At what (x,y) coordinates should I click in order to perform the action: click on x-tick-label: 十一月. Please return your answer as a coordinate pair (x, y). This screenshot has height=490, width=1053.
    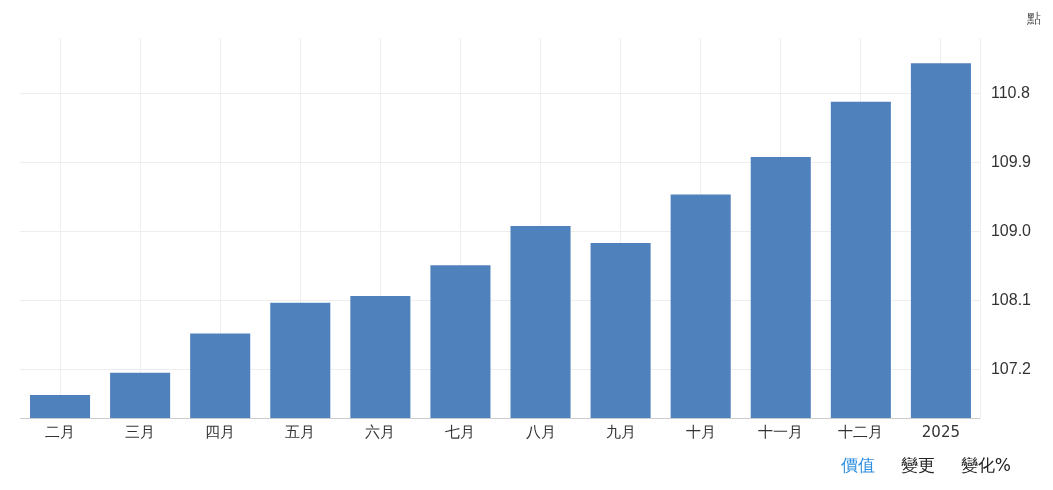
    Looking at the image, I should click on (781, 431).